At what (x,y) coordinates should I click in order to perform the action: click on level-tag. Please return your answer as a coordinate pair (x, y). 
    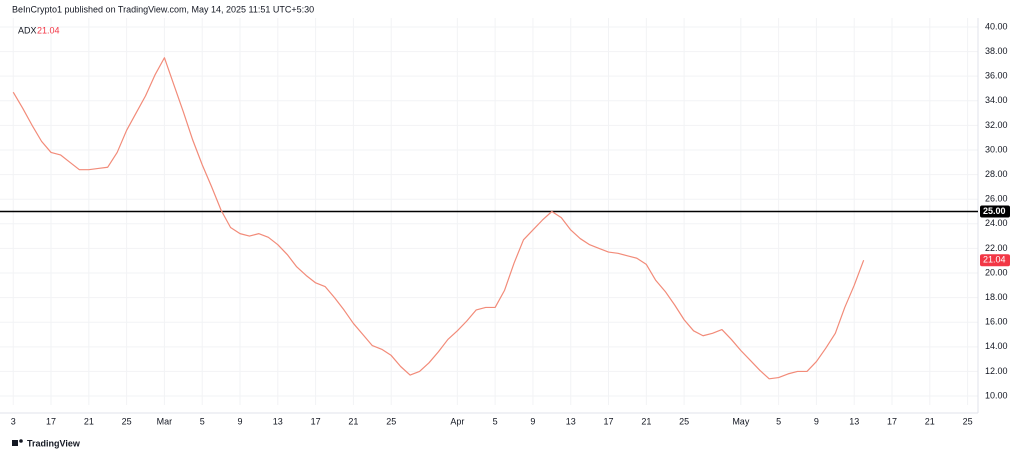
    Looking at the image, I should click on (995, 211).